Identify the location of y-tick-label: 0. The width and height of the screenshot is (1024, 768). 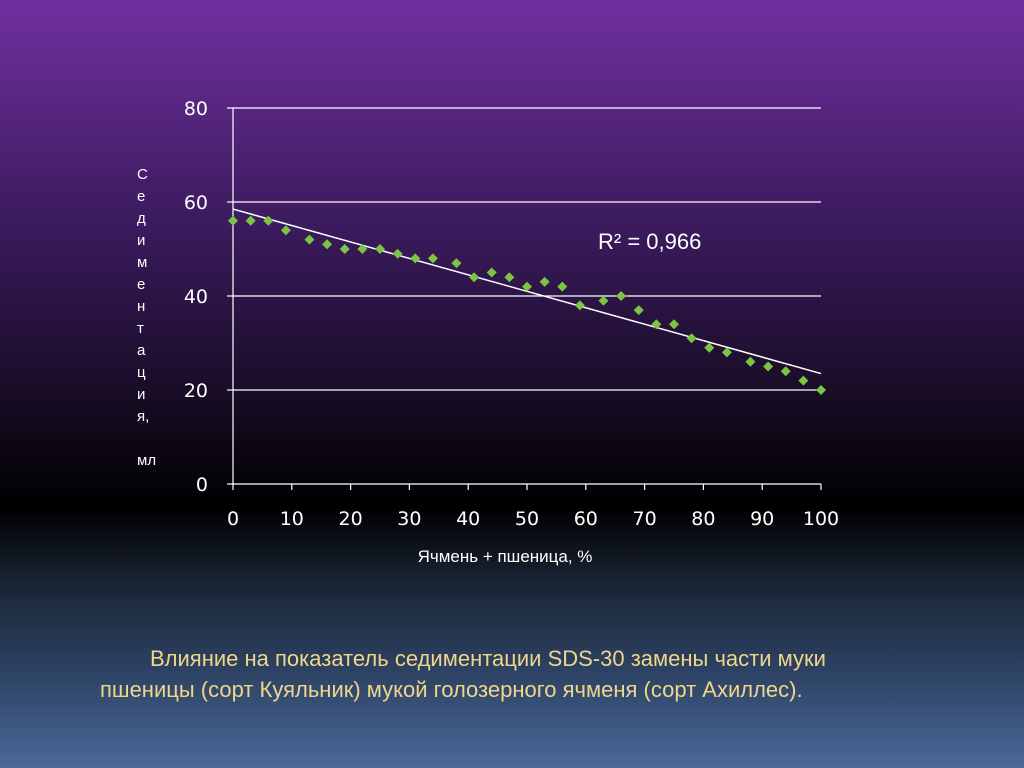
(202, 485).